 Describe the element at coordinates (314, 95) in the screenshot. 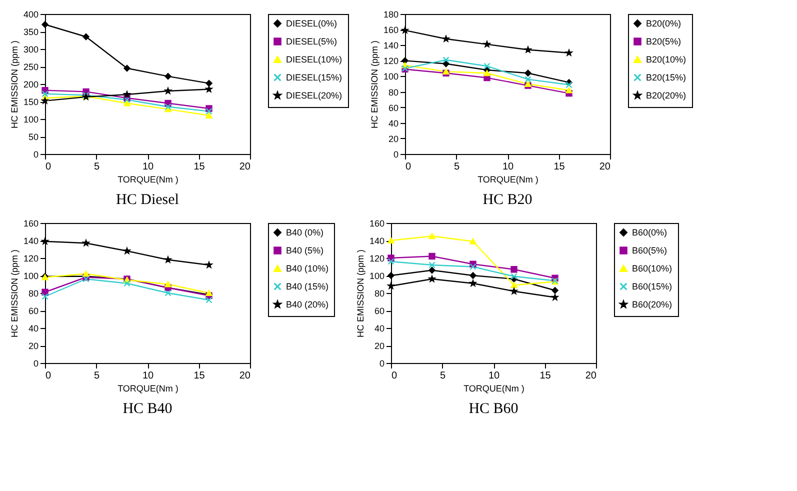

I see `legend-label: DIESEL(20%)` at that location.